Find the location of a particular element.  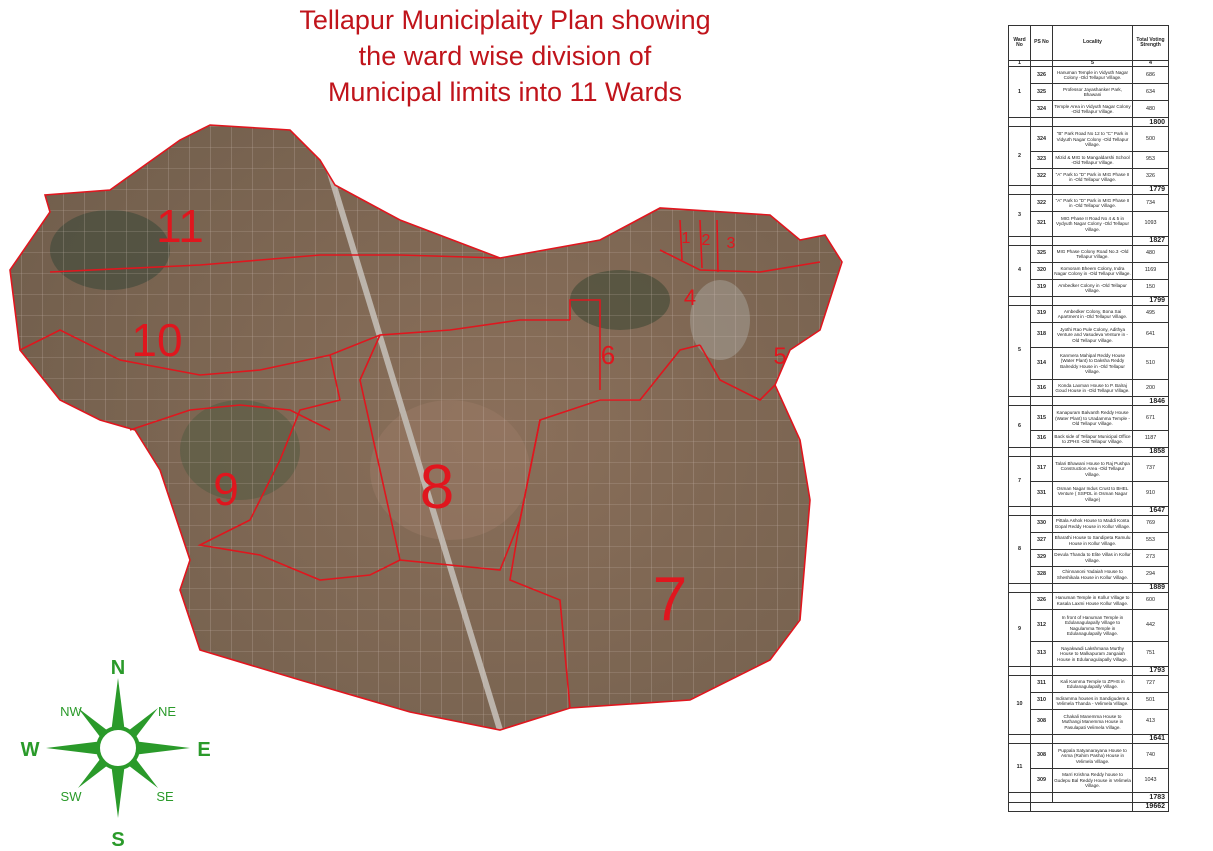

votes-cell: 734 is located at coordinates (1150, 203).